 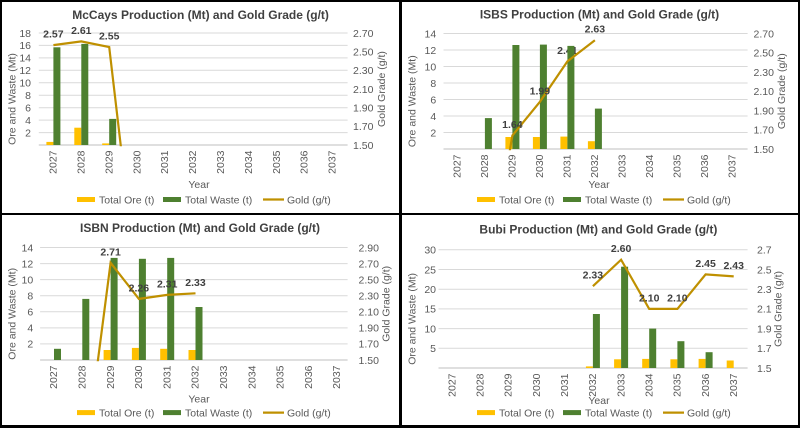 What do you see at coordinates (25, 71) in the screenshot?
I see `svg-text: 12` at bounding box center [25, 71].